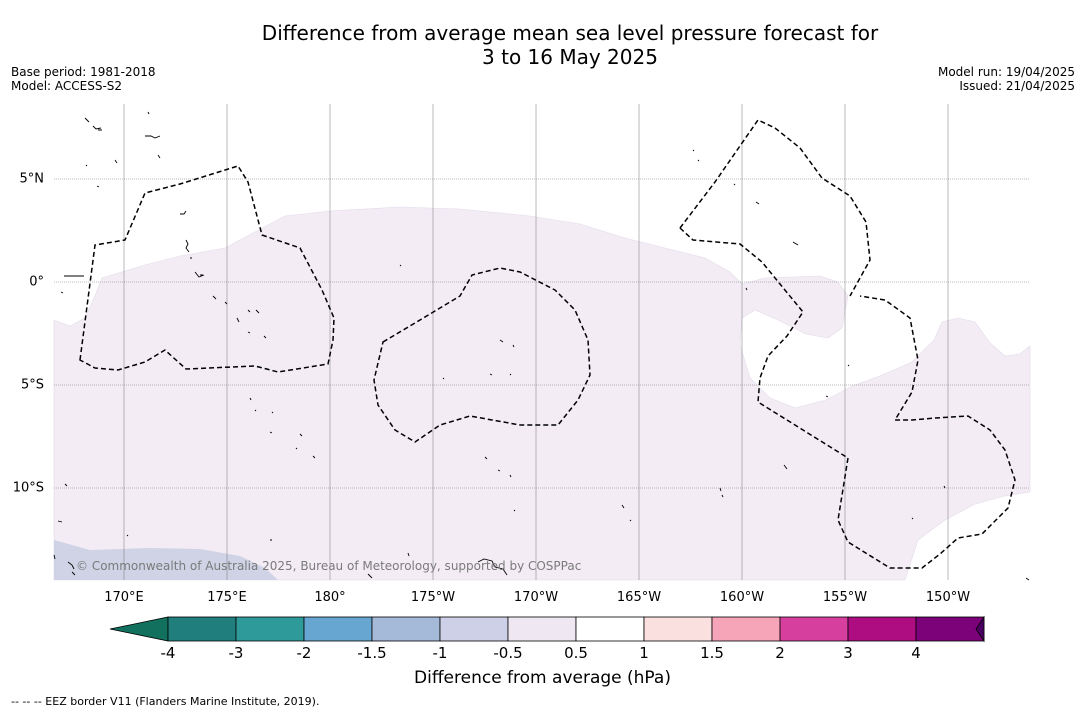 The width and height of the screenshot is (1085, 713). What do you see at coordinates (168, 653) in the screenshot?
I see `colorbar-tick: -4` at bounding box center [168, 653].